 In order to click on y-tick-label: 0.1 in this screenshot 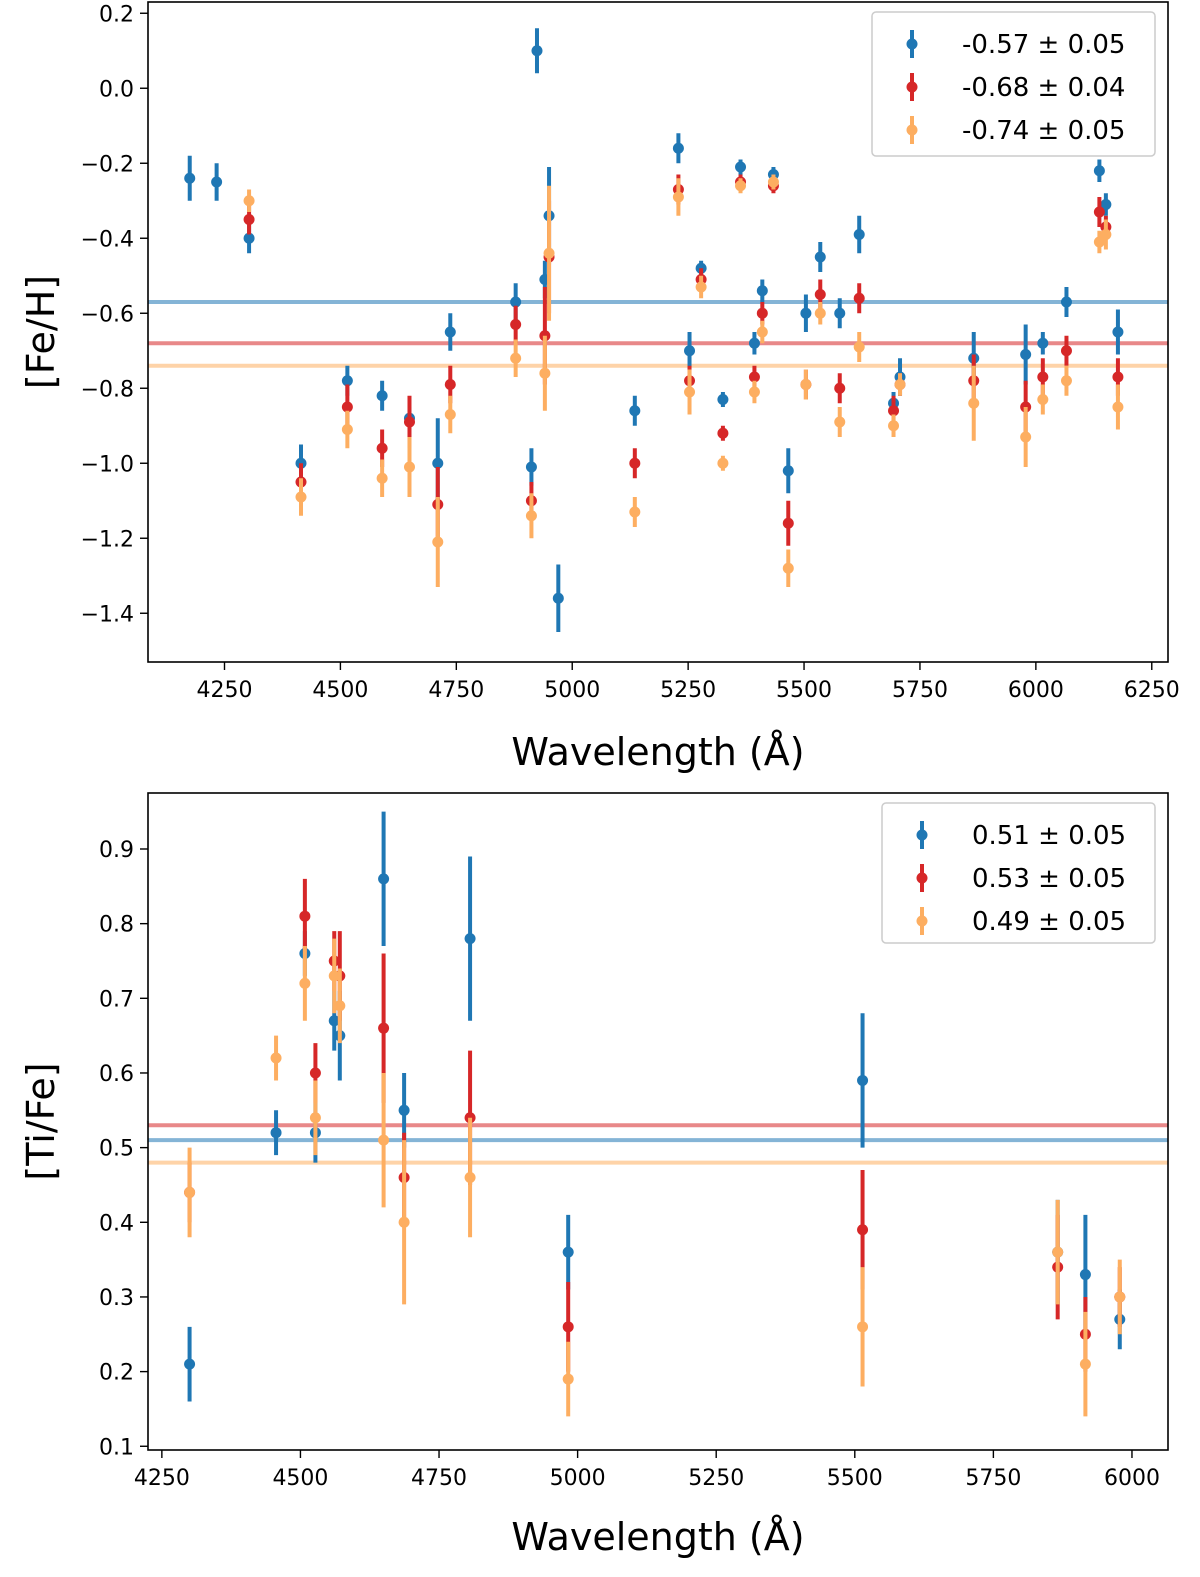, I will do `click(116, 1447)`.